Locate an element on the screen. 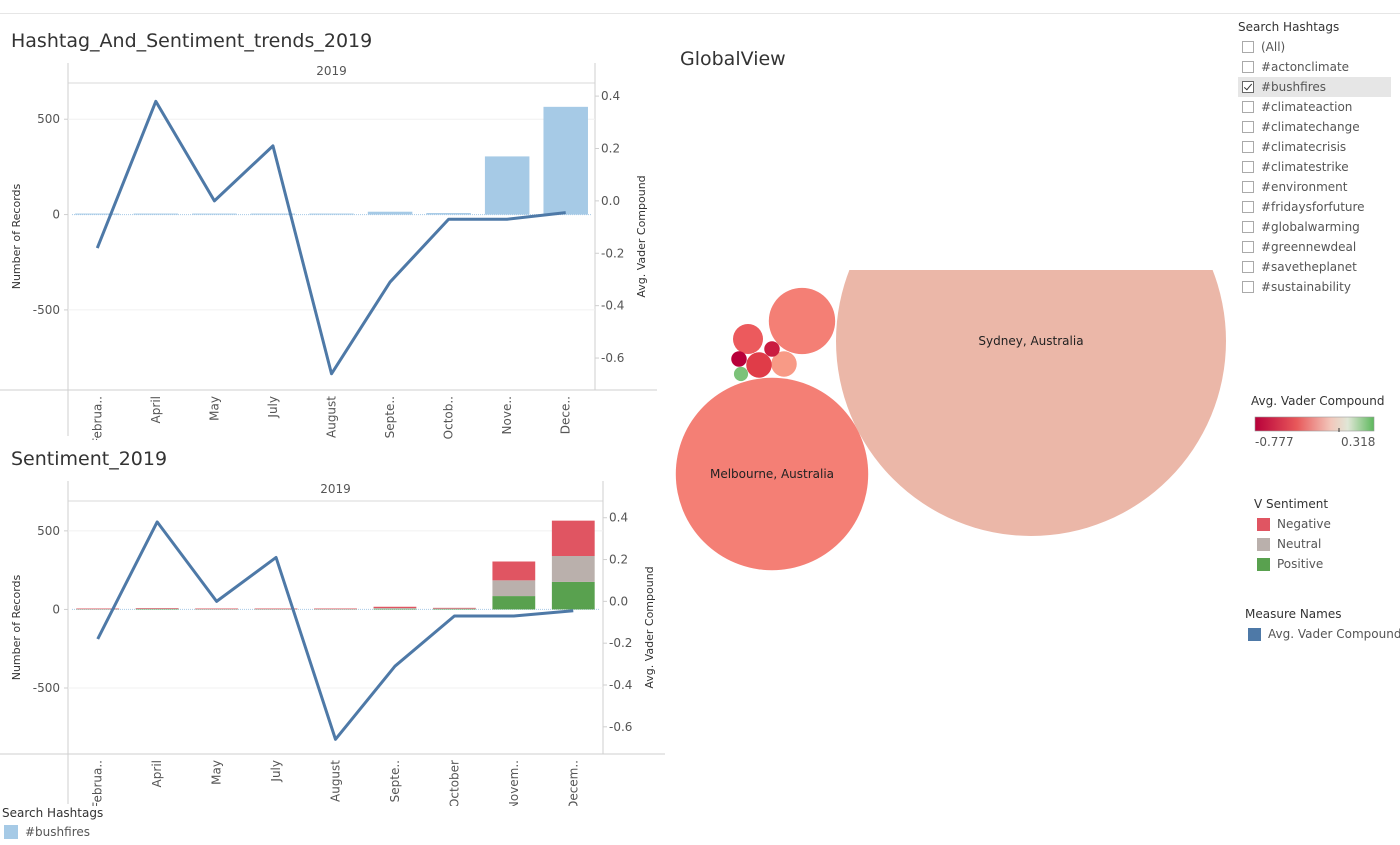 This screenshot has width=1400, height=845. measure-legend-item: Avg. Vader Compound is located at coordinates (1324, 634).